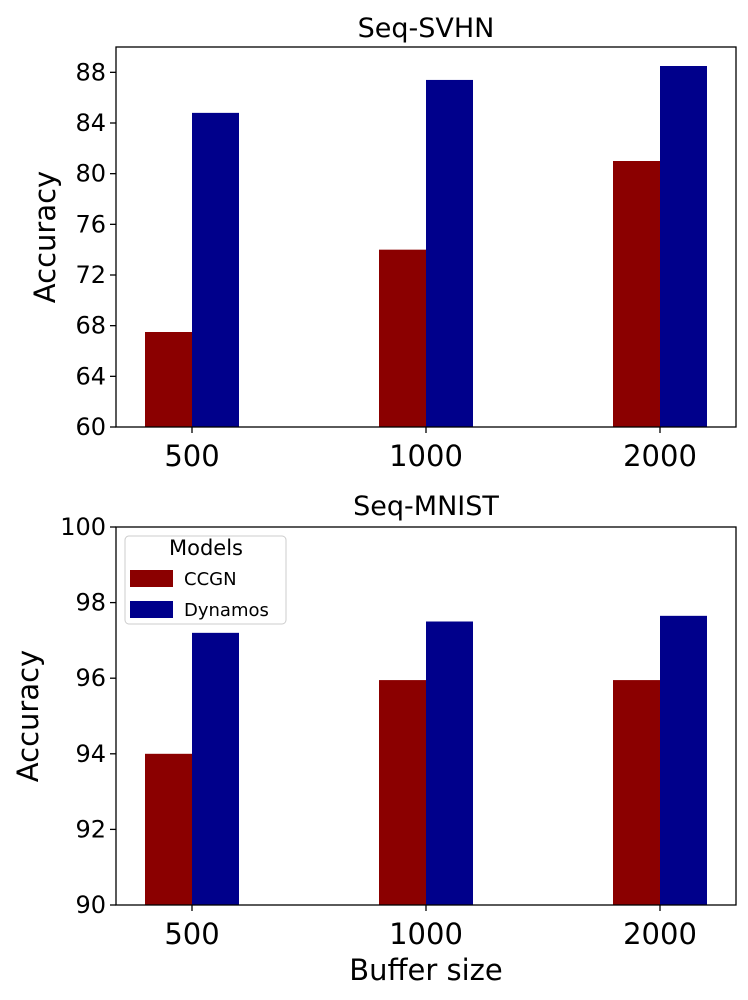 Image resolution: width=748 pixels, height=1000 pixels. What do you see at coordinates (90, 754) in the screenshot?
I see `mnist-y-tick-label-94: 94` at bounding box center [90, 754].